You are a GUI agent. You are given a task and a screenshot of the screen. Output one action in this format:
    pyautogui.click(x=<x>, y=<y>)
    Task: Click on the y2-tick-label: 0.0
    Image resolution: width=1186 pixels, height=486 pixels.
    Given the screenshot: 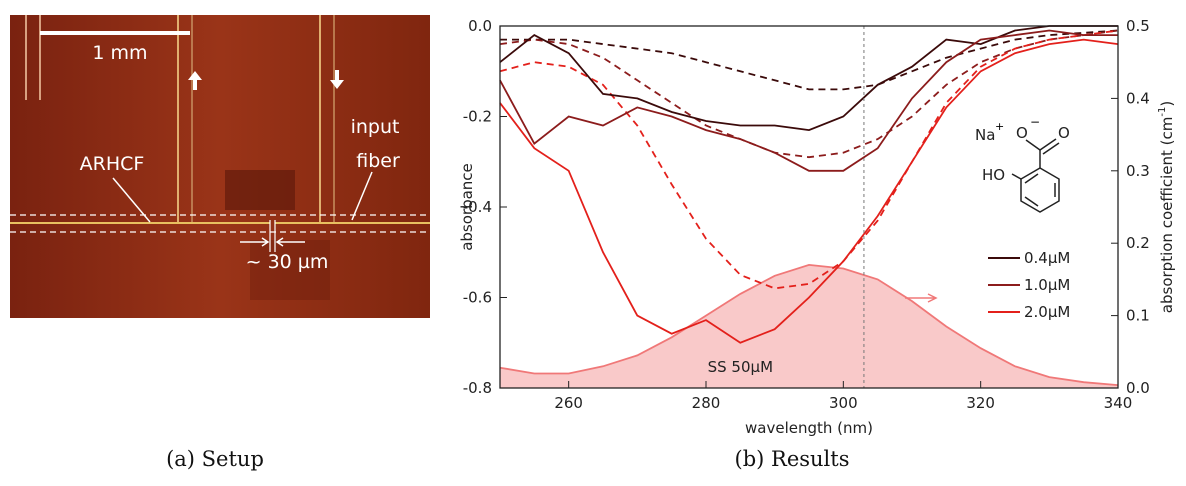 What is the action you would take?
    pyautogui.click(x=1138, y=388)
    